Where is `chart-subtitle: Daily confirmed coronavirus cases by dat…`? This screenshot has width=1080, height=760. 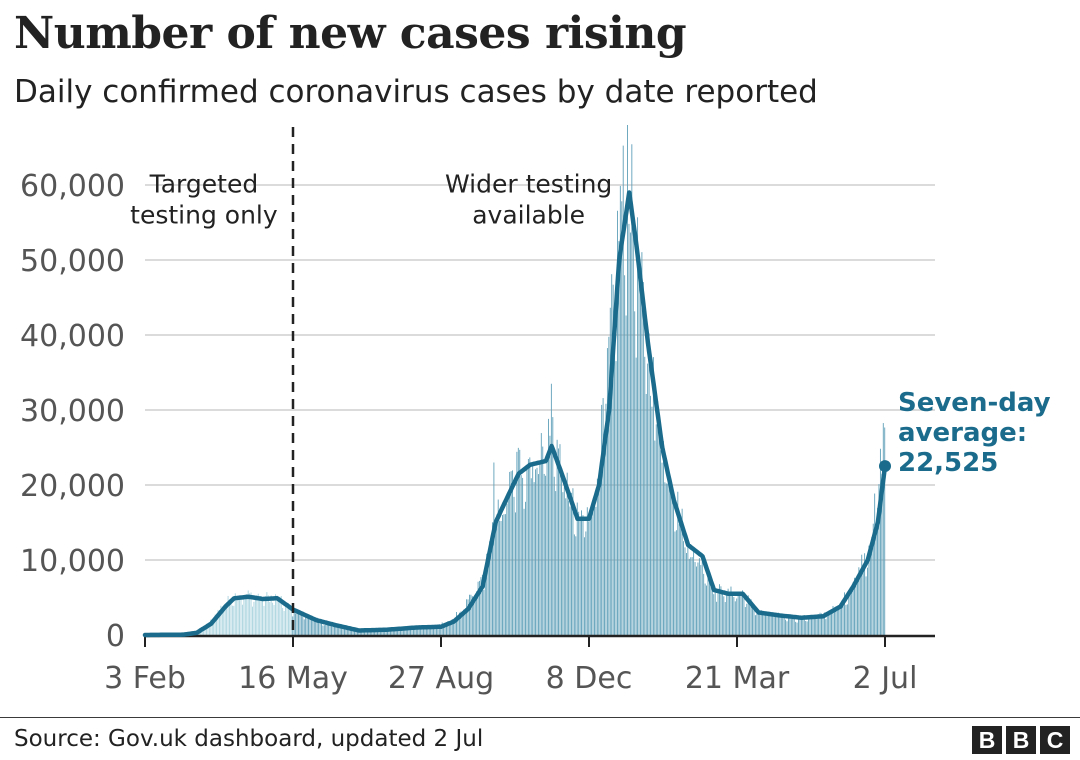 chart-subtitle: Daily confirmed coronavirus cases by dat… is located at coordinates (416, 92).